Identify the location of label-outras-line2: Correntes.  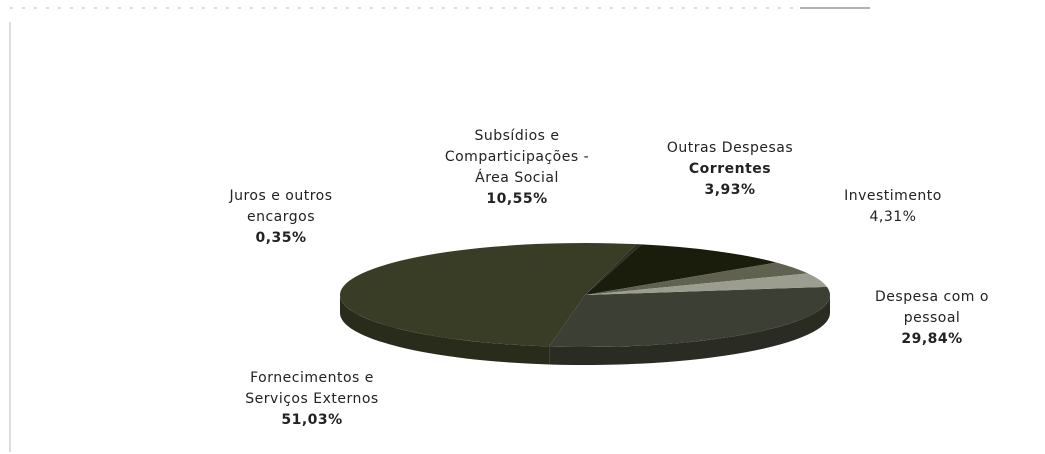
(730, 169).